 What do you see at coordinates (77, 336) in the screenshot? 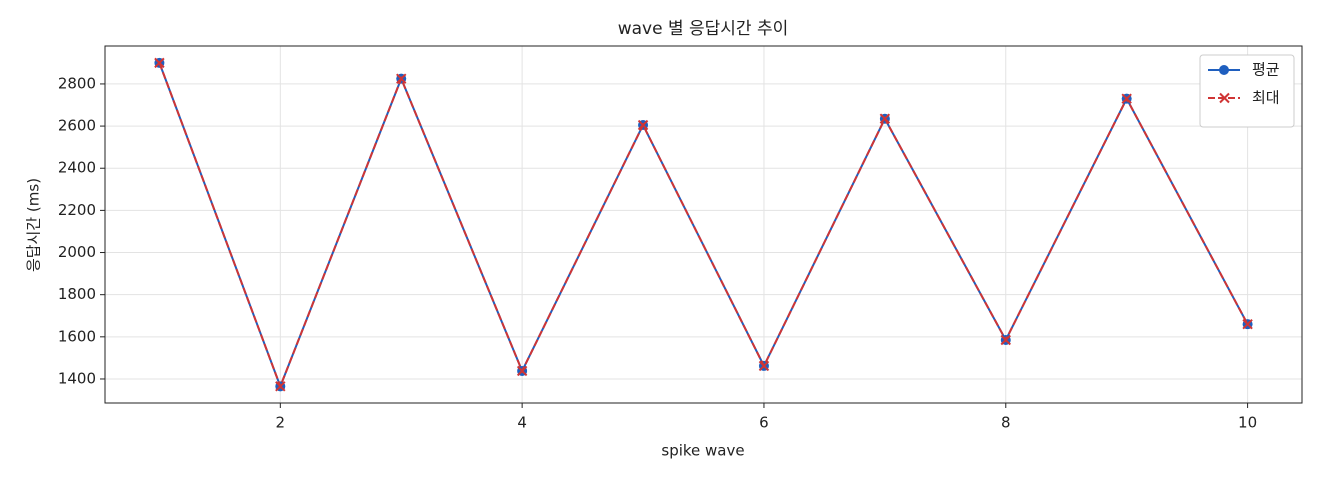
I see `y-tick-label: 1600` at bounding box center [77, 336].